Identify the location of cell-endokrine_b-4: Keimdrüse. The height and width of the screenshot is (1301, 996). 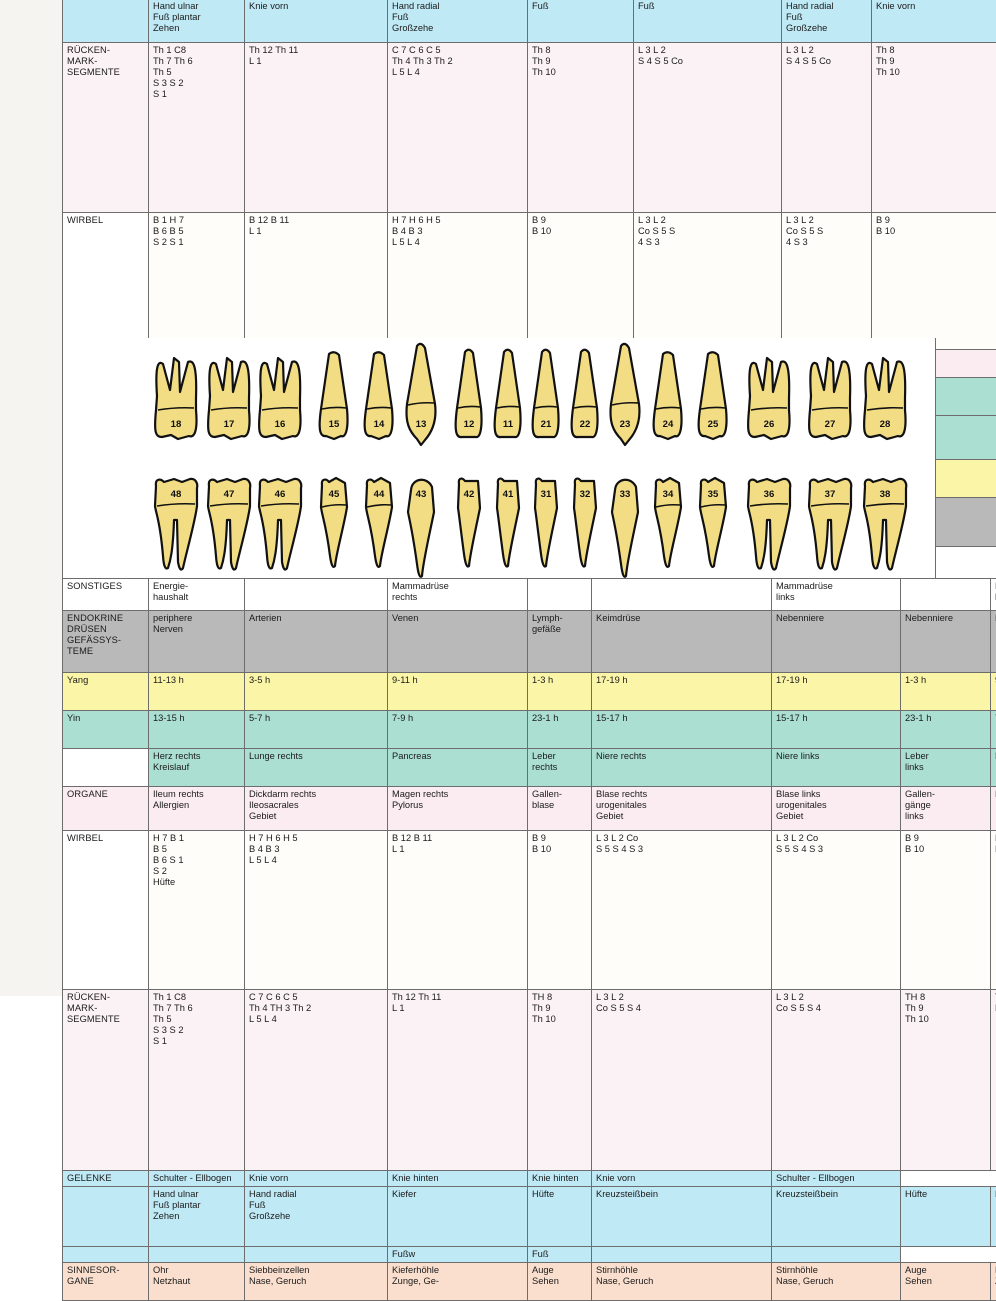
(682, 642).